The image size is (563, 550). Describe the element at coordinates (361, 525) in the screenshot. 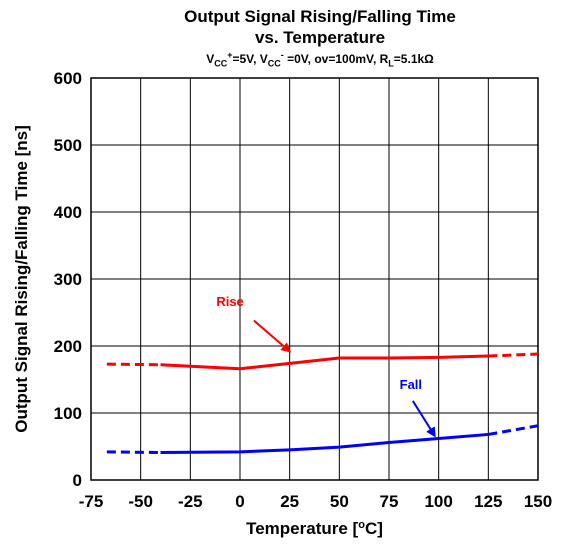

I see `x-axis-label-part: o` at that location.